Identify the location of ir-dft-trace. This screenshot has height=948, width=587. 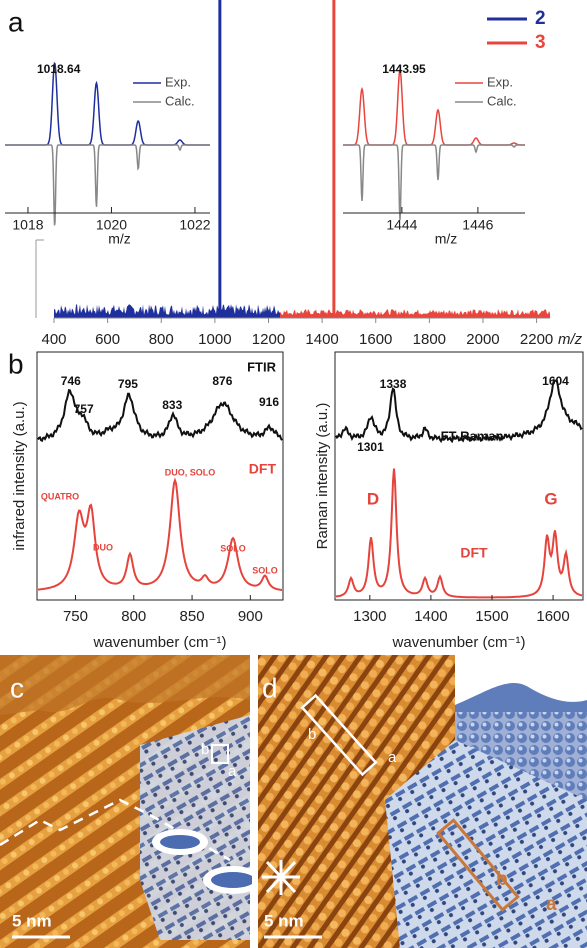
(160, 534).